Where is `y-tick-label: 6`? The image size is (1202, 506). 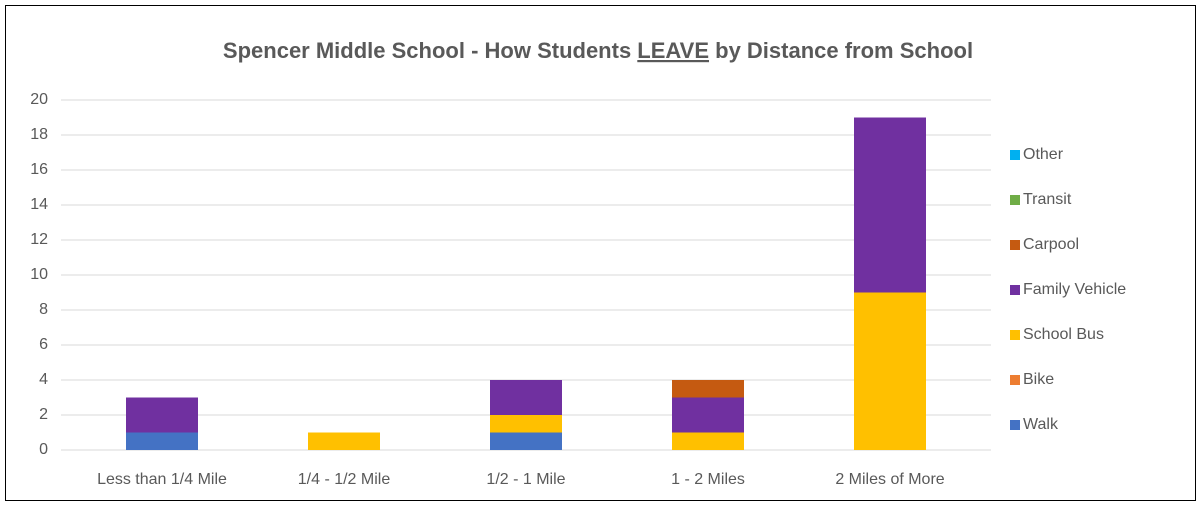
y-tick-label: 6 is located at coordinates (43, 344).